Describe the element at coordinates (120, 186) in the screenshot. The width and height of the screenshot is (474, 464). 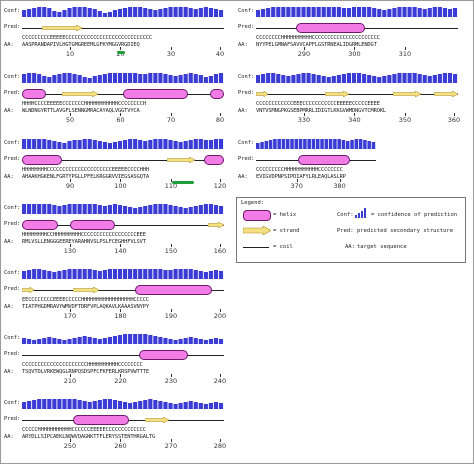
I see `position-number: 100` at that location.